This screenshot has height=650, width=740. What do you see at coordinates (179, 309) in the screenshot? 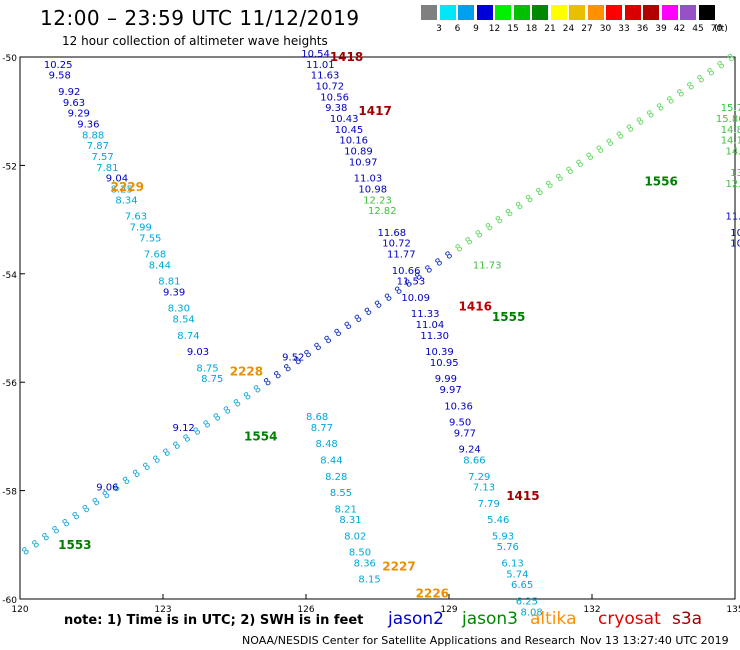
I see `swh-value: 8.30` at bounding box center [179, 309].